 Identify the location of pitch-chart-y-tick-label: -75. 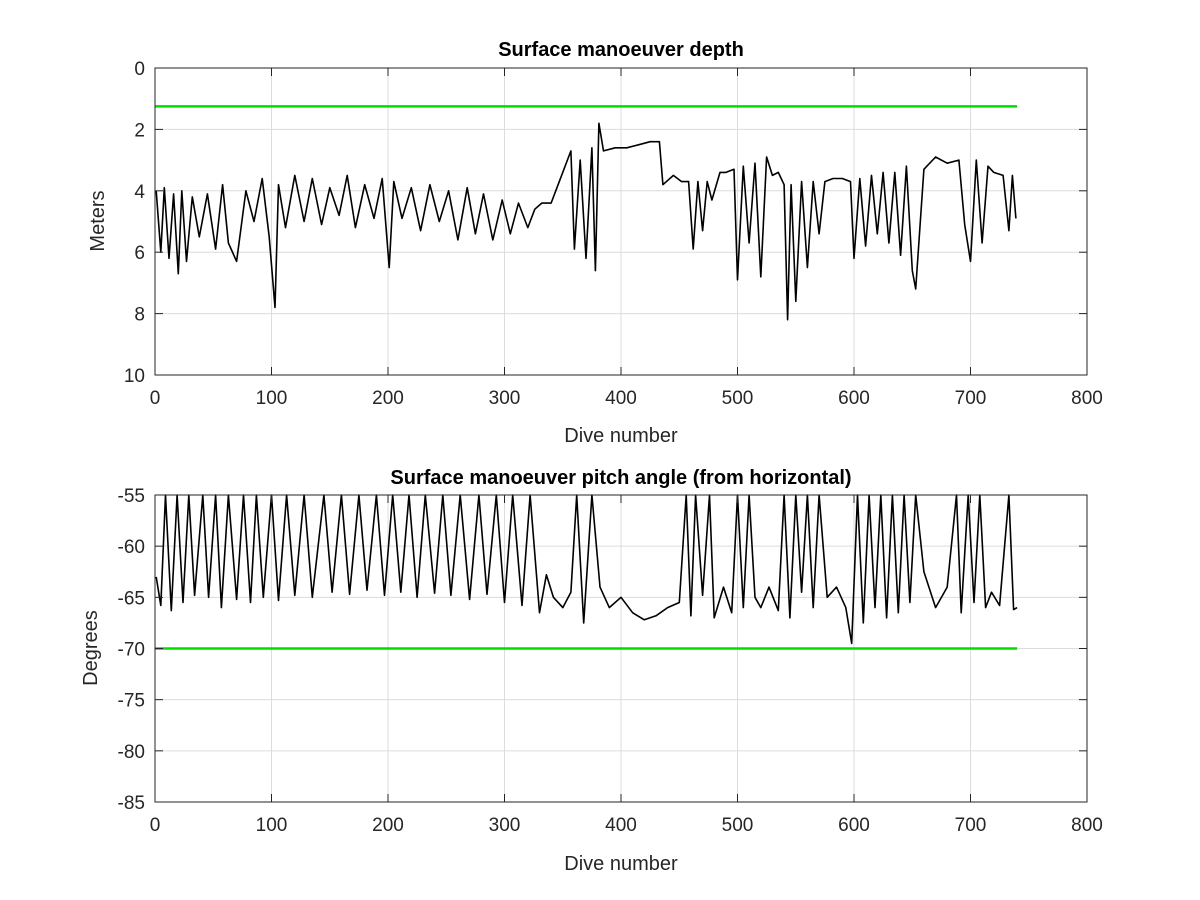
(131, 701).